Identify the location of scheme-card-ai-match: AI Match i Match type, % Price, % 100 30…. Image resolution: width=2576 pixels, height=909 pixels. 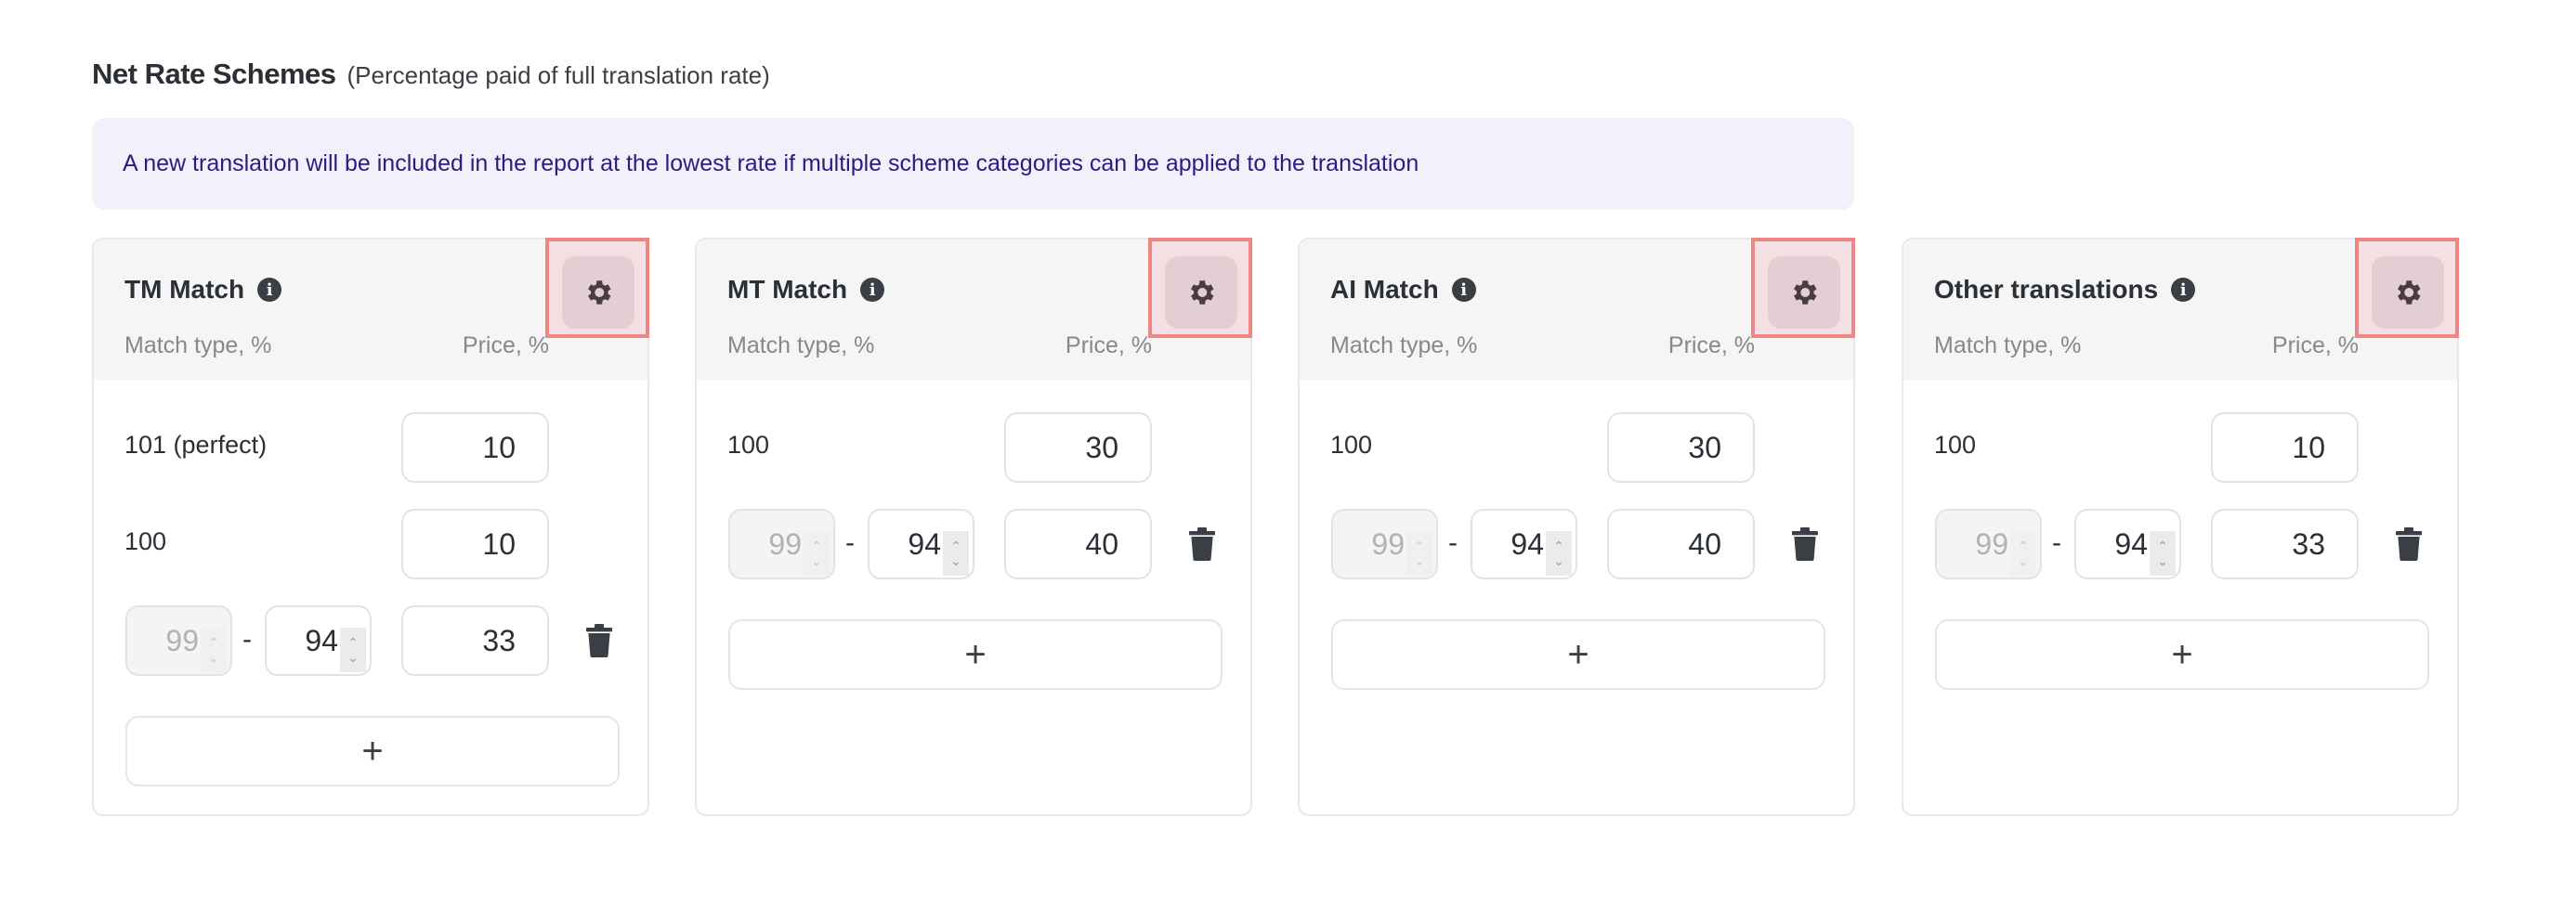
(1576, 527).